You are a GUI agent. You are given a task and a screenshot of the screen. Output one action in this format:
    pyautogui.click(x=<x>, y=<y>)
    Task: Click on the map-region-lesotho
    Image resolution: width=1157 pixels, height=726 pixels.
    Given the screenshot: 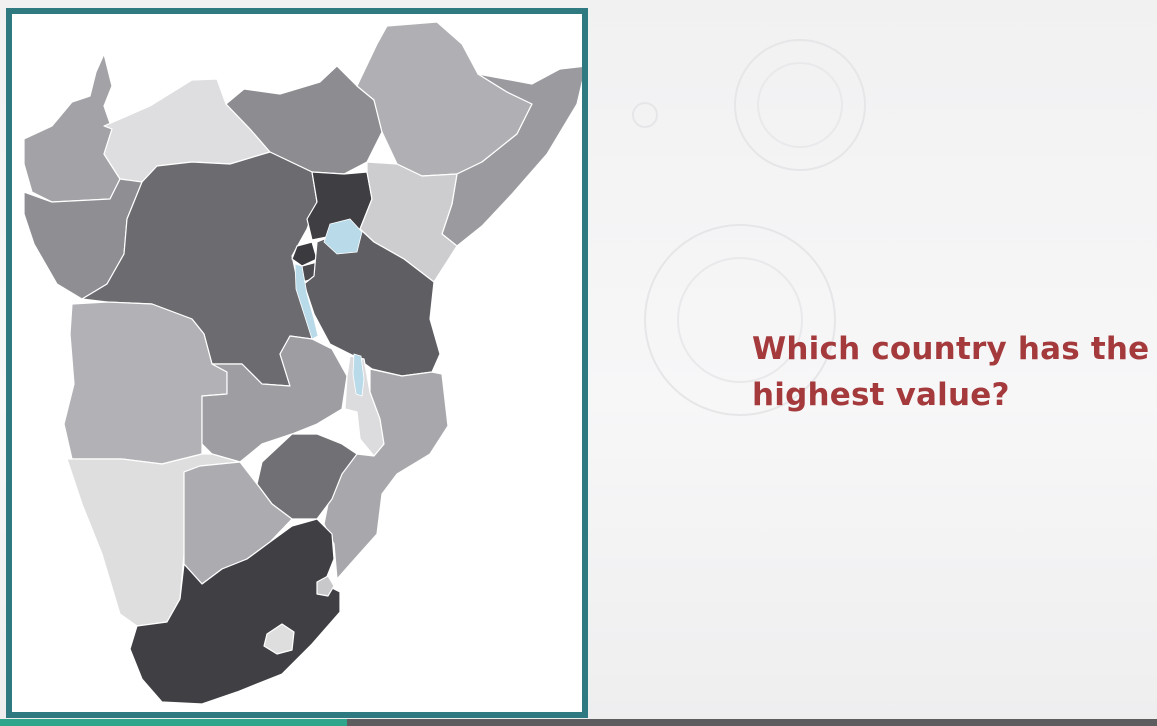 What is the action you would take?
    pyautogui.click(x=279, y=639)
    